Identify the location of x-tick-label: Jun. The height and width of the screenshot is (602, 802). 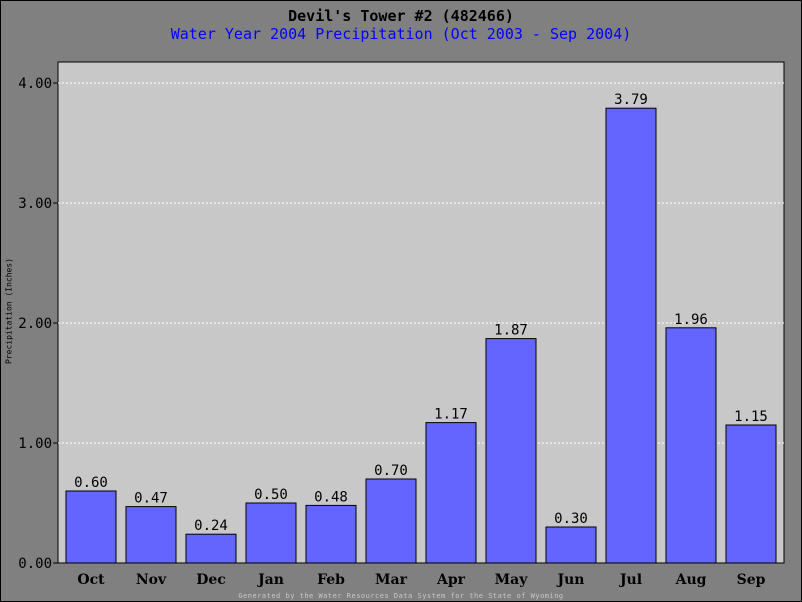
(570, 580).